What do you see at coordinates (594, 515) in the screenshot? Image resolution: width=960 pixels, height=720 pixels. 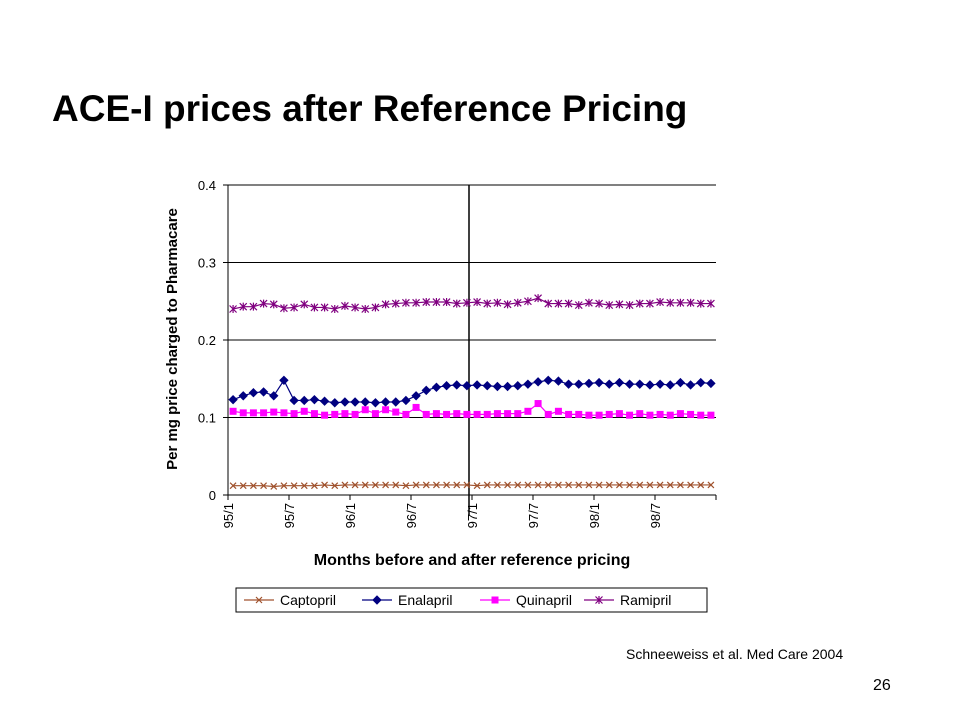 I see `x-tick-label: 98/1` at bounding box center [594, 515].